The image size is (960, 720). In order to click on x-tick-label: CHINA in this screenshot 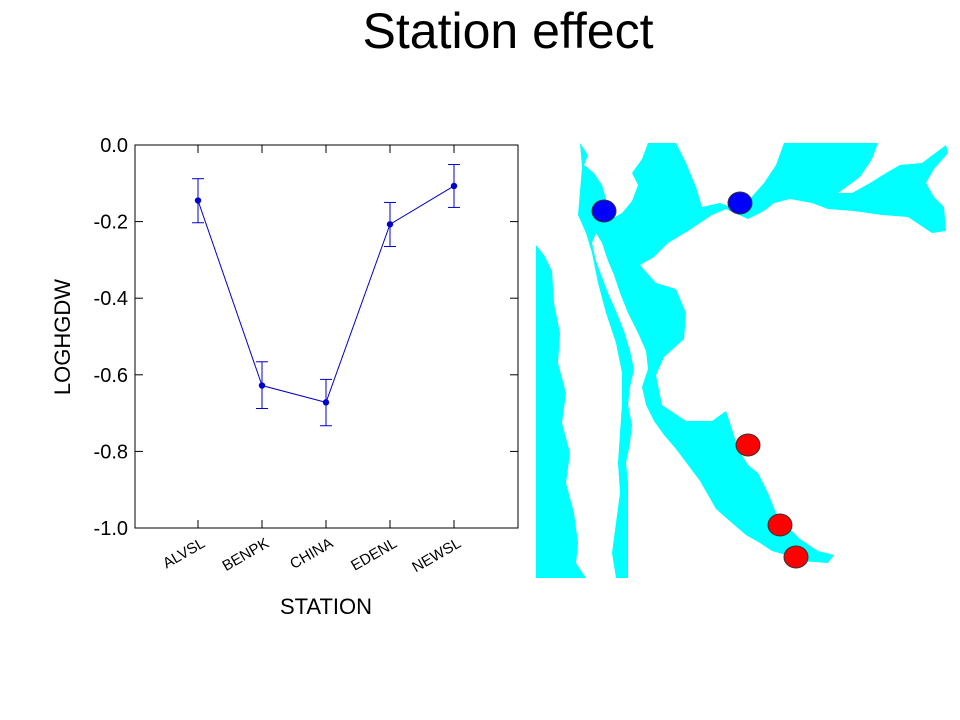, I will do `click(311, 554)`.